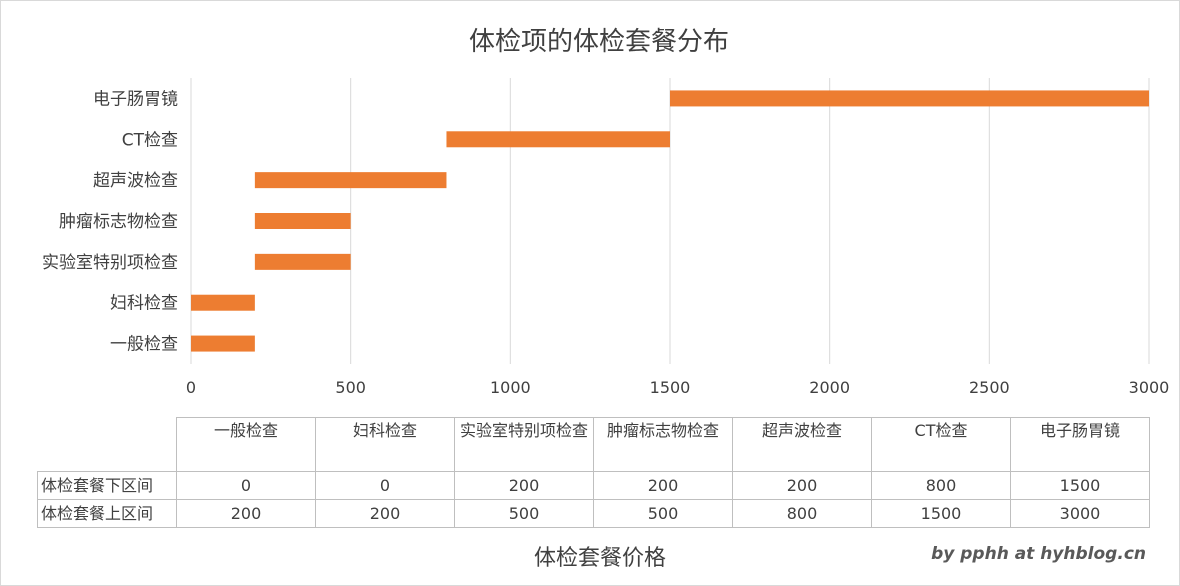 The height and width of the screenshot is (586, 1180). Describe the element at coordinates (191, 387) in the screenshot. I see `x-tick-label: 0` at that location.